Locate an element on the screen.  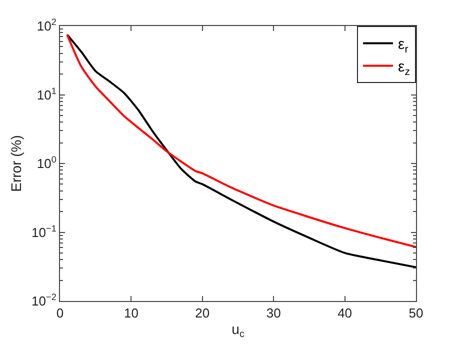
y-tick-label: 10$^{1}$ is located at coordinates (46, 94).